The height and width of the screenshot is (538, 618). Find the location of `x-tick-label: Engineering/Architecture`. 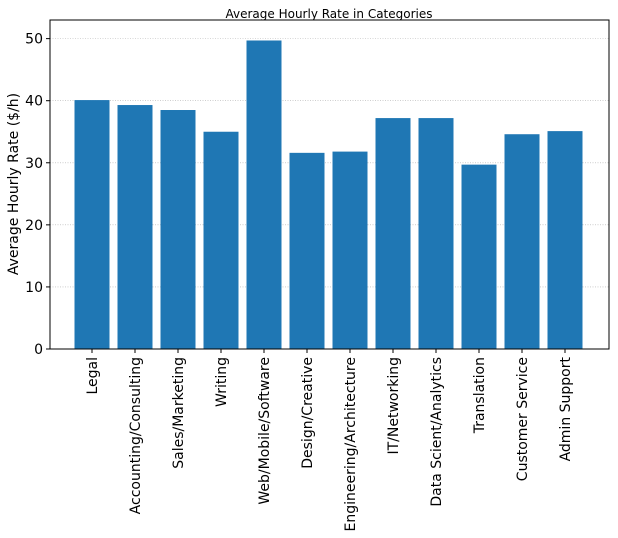

x-tick-label: Engineering/Architecture is located at coordinates (351, 444).